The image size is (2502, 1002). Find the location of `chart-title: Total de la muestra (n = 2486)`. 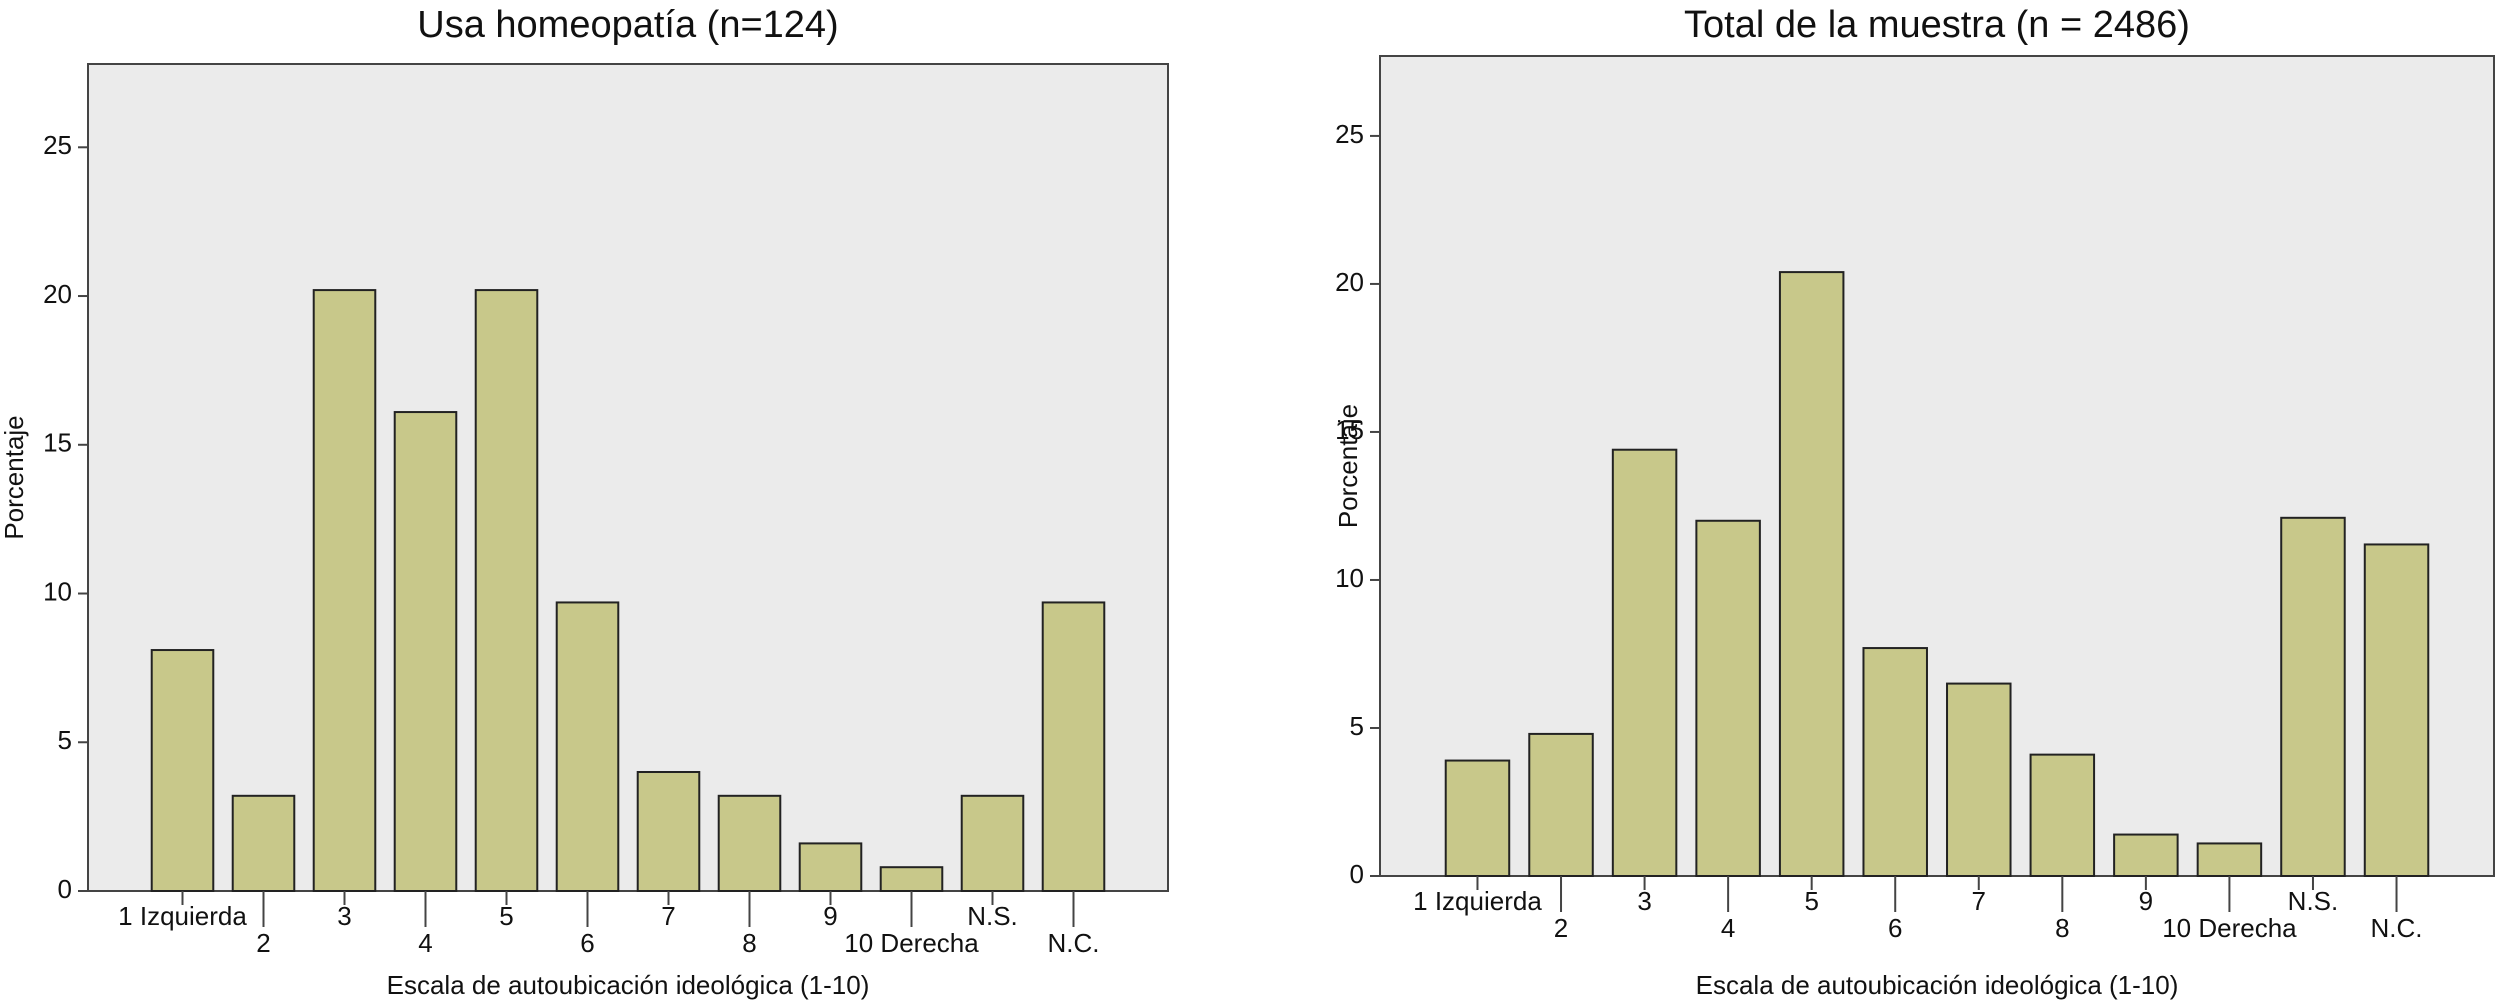

chart-title: Total de la muestra (n = 2486) is located at coordinates (1937, 25).